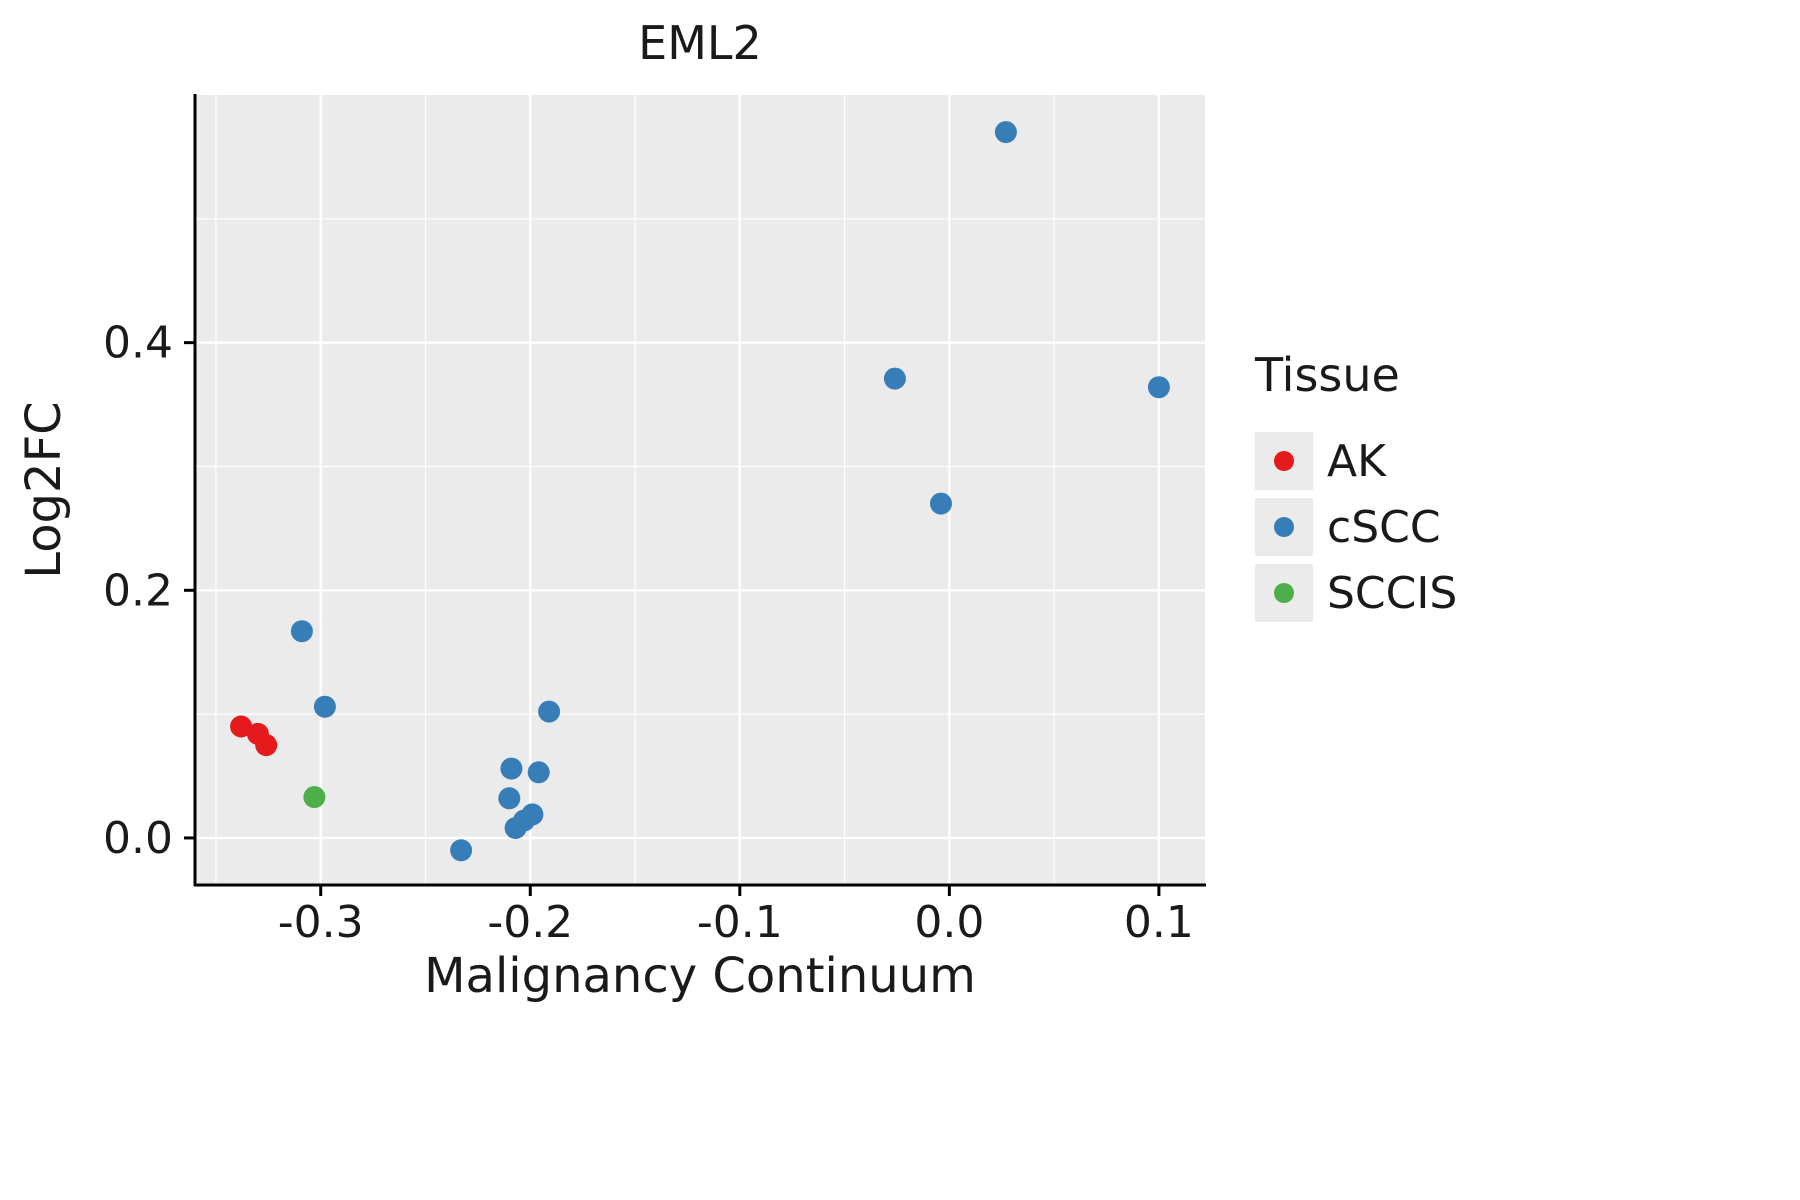 This screenshot has width=1800, height=1200. What do you see at coordinates (700, 43) in the screenshot?
I see `chart-title: EML2` at bounding box center [700, 43].